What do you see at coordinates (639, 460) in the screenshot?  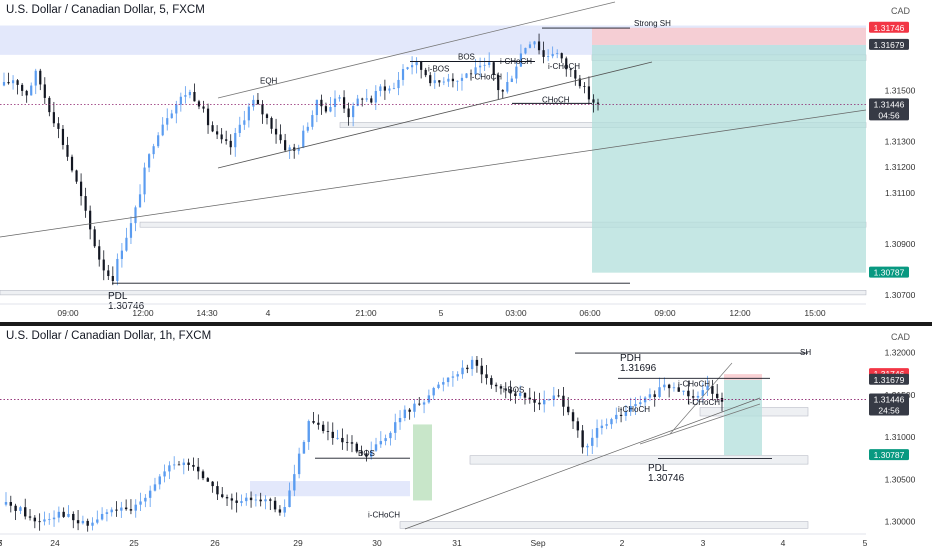 I see `zone-pdl` at bounding box center [639, 460].